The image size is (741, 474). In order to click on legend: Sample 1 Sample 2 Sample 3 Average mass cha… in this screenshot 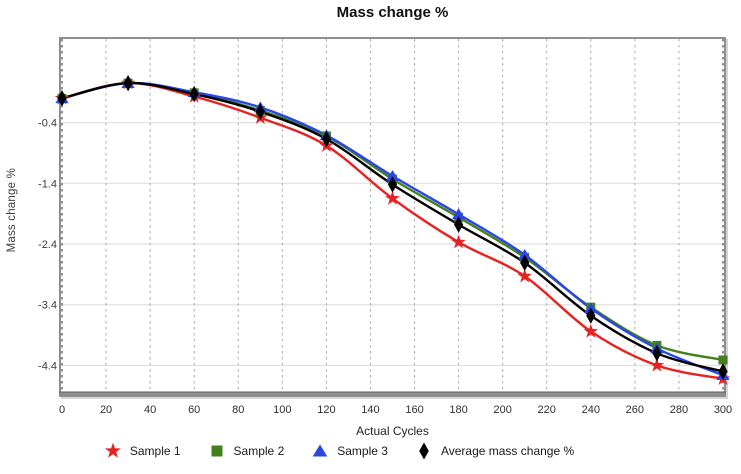, I will do `click(354, 451)`.